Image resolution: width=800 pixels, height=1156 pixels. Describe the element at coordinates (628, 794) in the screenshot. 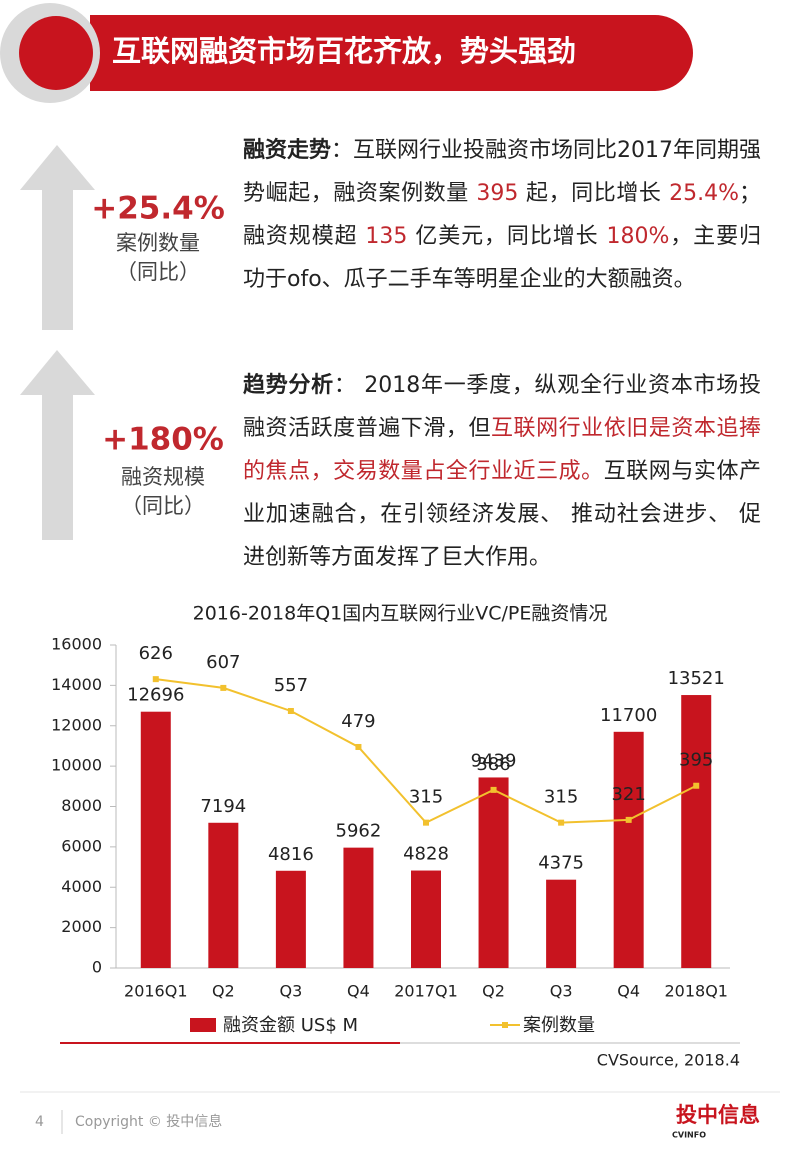

I see `line-label: 321` at that location.